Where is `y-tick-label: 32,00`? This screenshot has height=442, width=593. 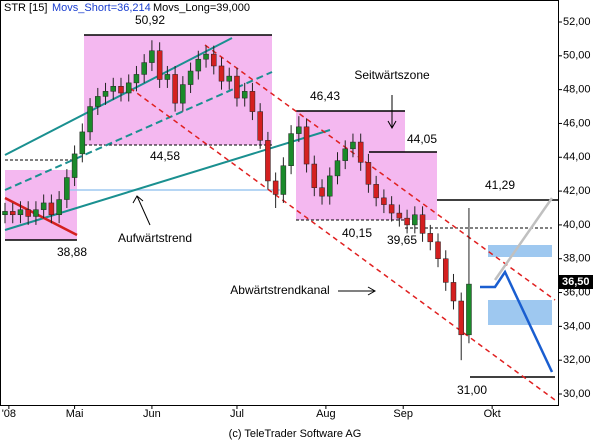
y-tick-label: 32,00 is located at coordinates (577, 360).